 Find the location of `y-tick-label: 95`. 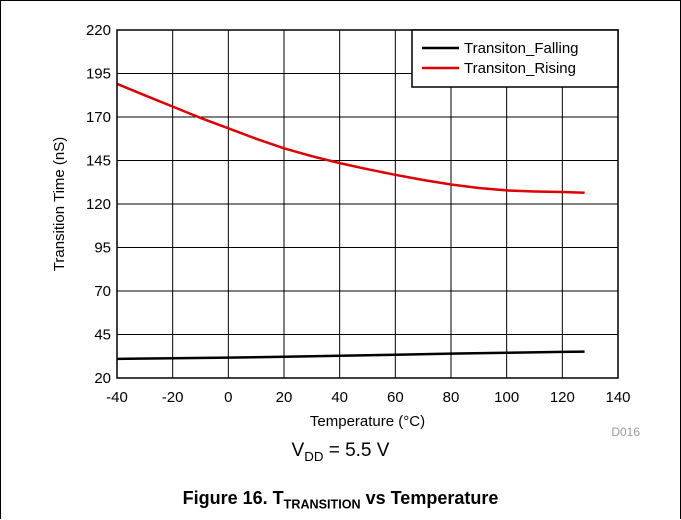

y-tick-label: 95 is located at coordinates (102, 248).